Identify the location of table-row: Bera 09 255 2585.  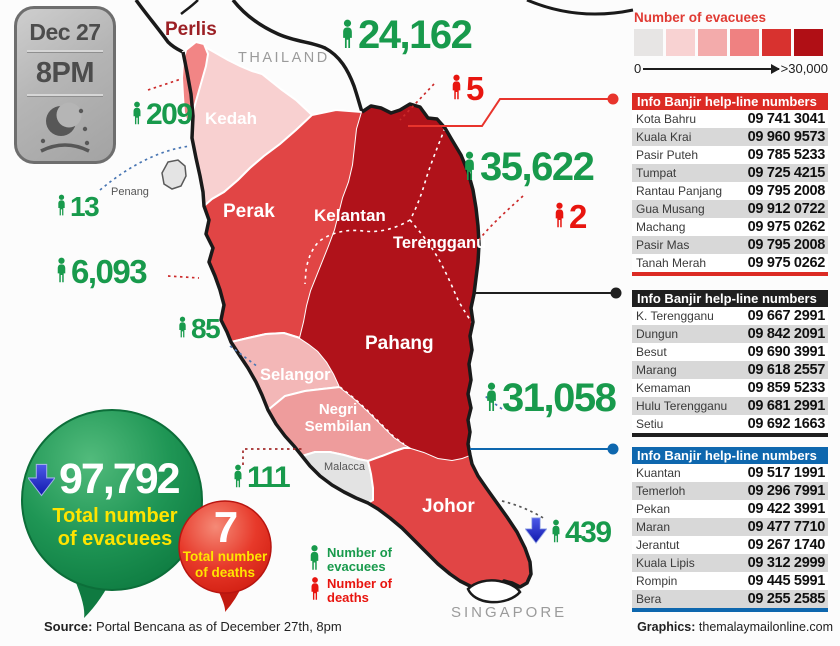
(730, 599).